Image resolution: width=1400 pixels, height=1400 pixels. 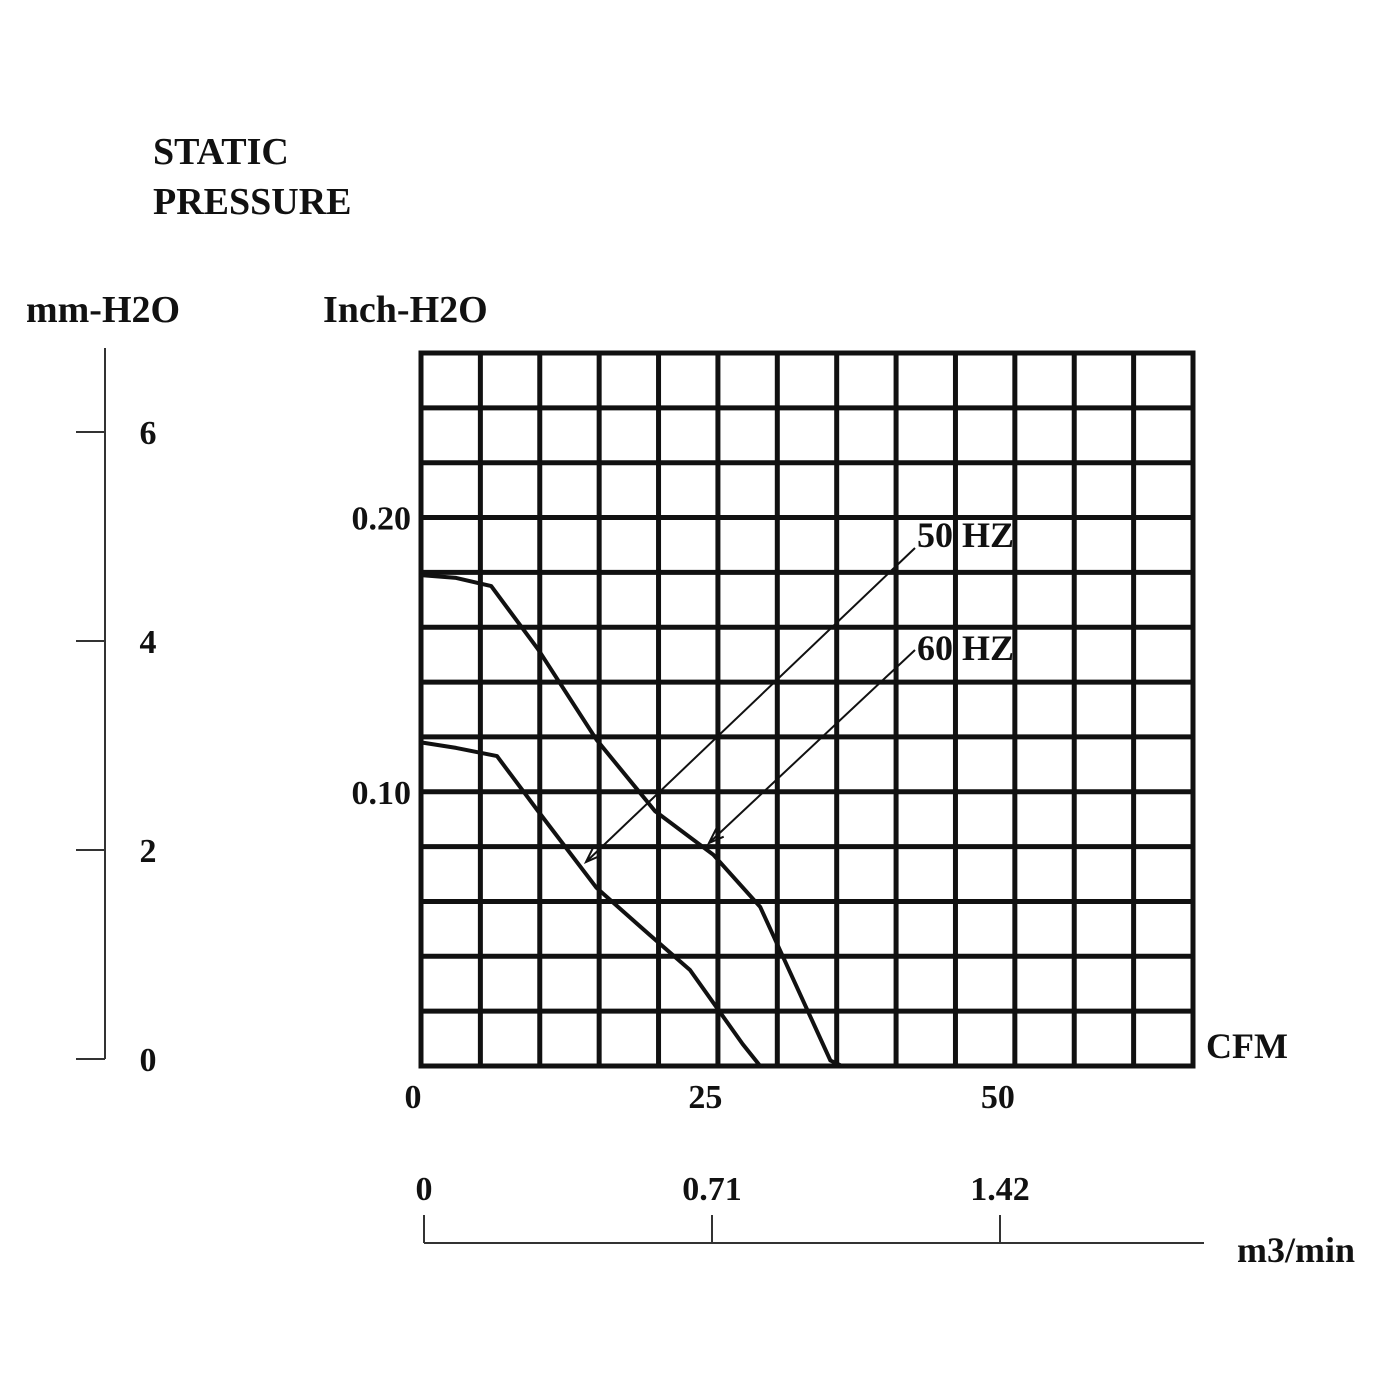 I want to click on mm-tick-label: 4, so click(x=148, y=642).